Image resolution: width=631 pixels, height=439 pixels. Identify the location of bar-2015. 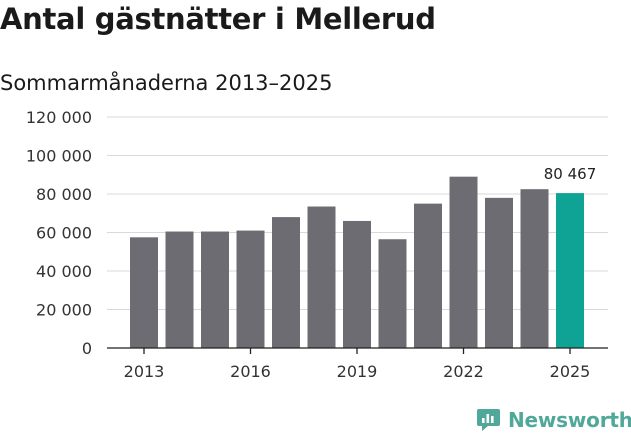
(215, 289).